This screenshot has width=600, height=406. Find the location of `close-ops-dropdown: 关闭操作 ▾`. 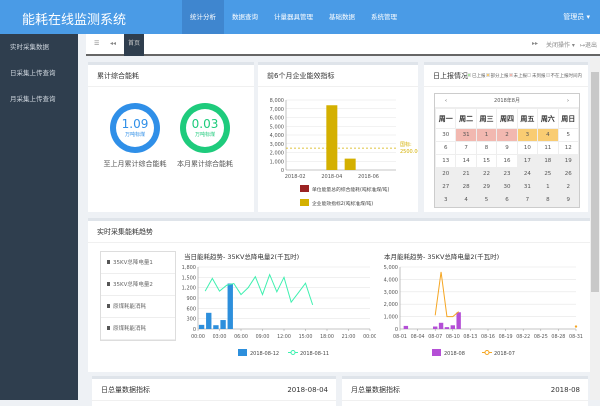

close-ops-dropdown: 关闭操作 ▾ is located at coordinates (560, 45).